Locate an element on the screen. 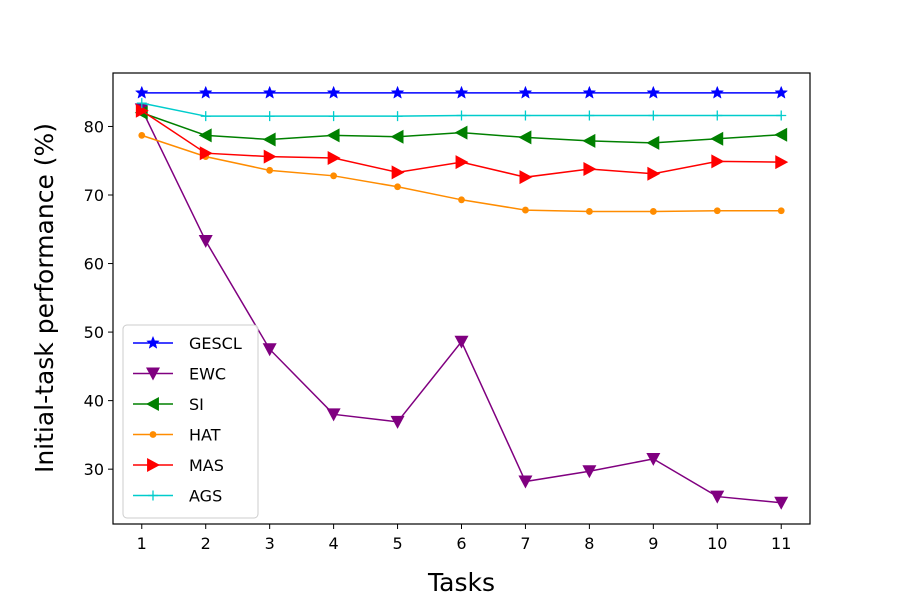 This screenshot has width=900, height=600. legend-item-si: SI is located at coordinates (168, 404).